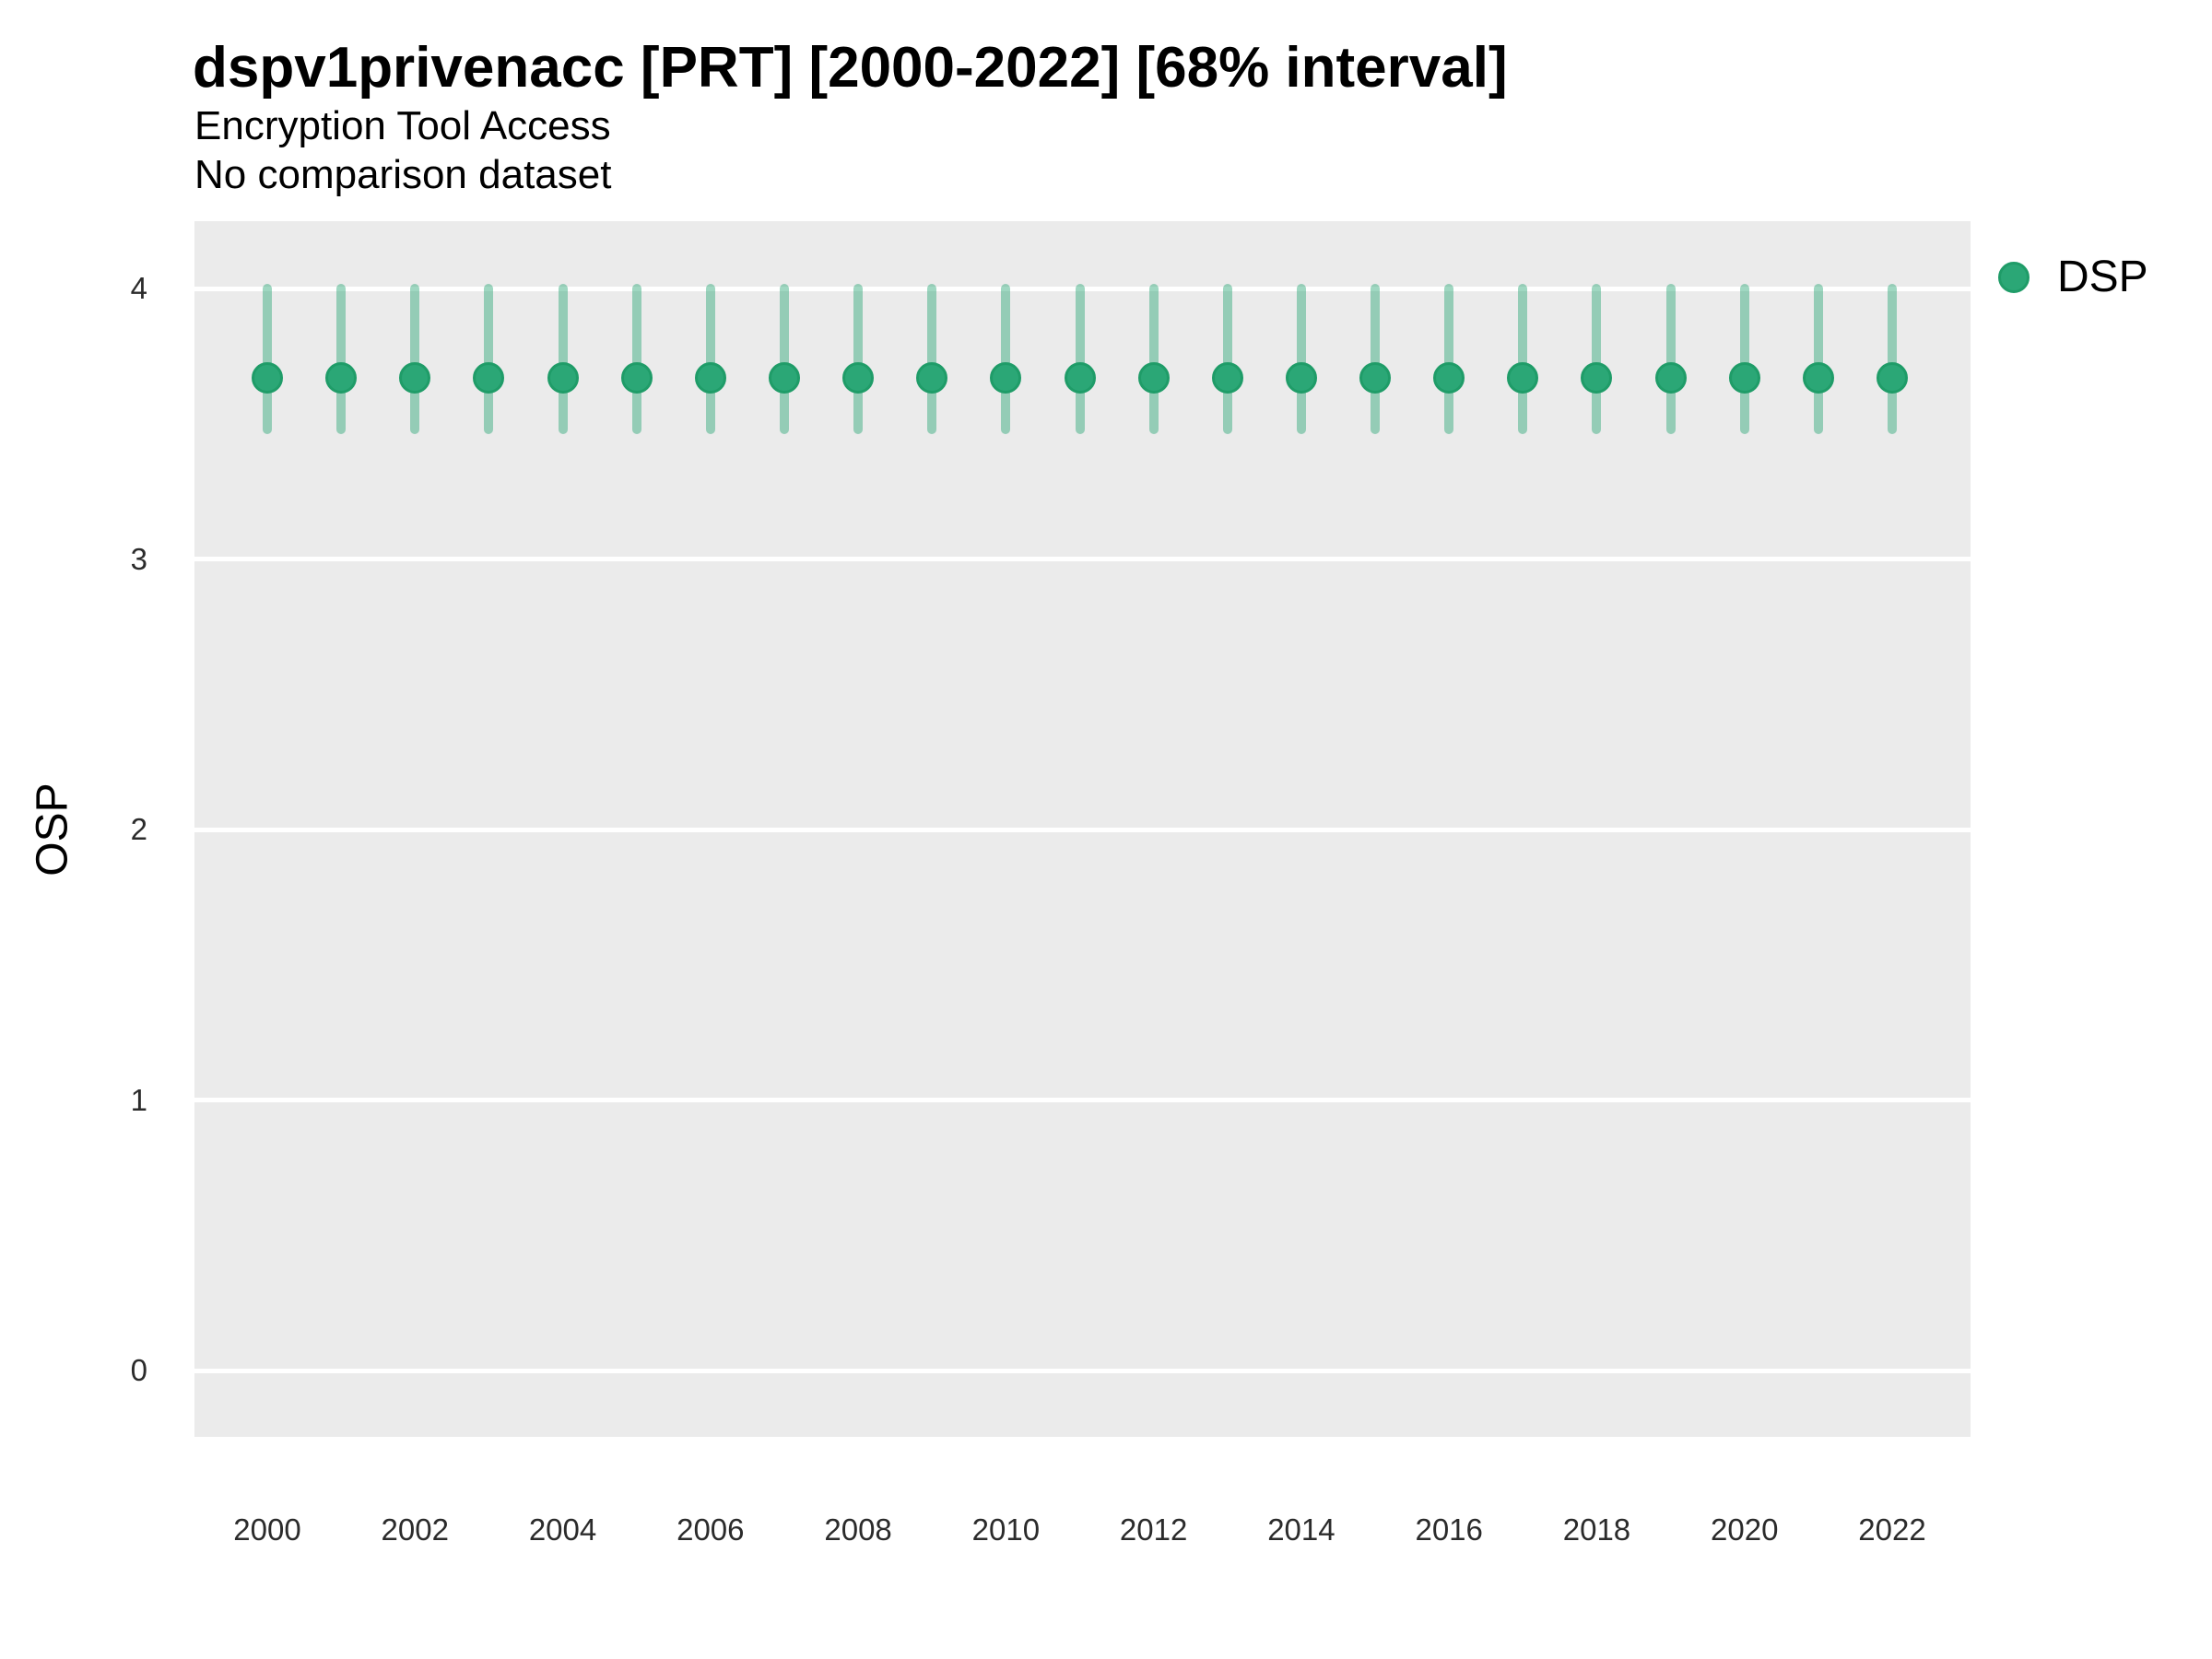  I want to click on legend-point-icon, so click(2014, 277).